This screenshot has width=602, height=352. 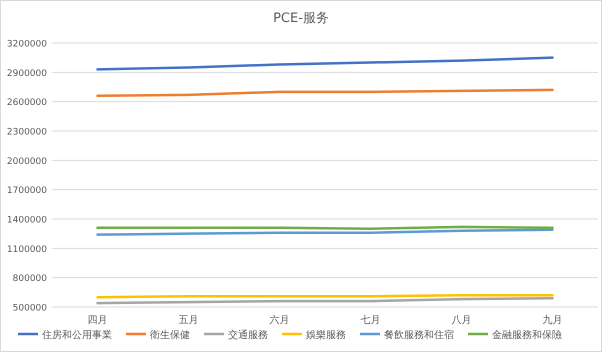 What do you see at coordinates (27, 73) in the screenshot?
I see `y-tick-label: 2900000` at bounding box center [27, 73].